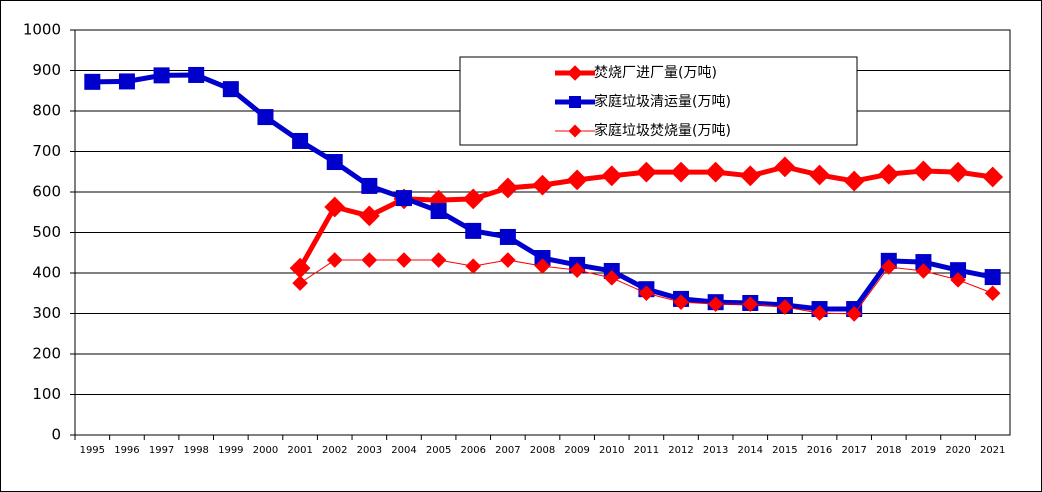  Describe the element at coordinates (662, 130) in the screenshot. I see `legend-label: 家庭垃圾焚烧量(万吨)` at that location.